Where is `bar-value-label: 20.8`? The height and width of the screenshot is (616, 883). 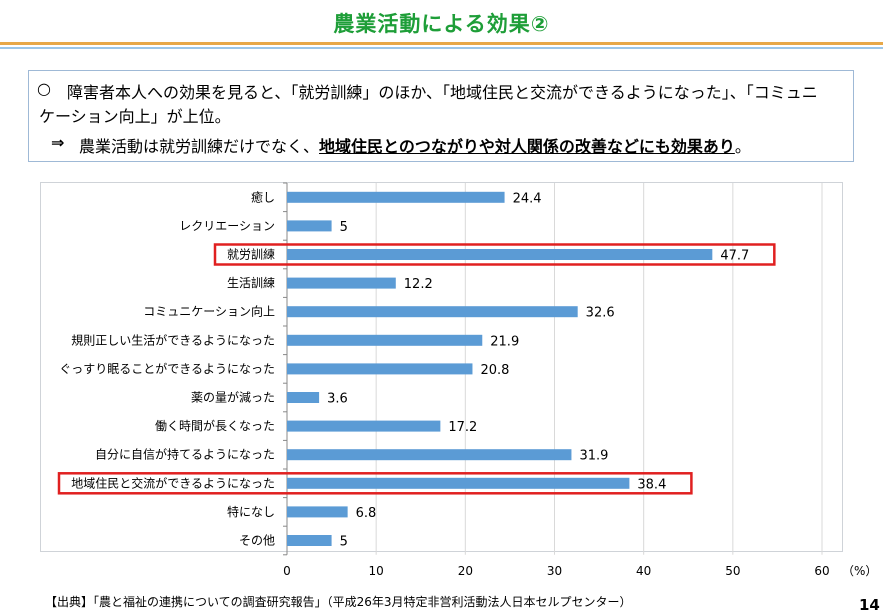 bar-value-label: 20.8 is located at coordinates (494, 370).